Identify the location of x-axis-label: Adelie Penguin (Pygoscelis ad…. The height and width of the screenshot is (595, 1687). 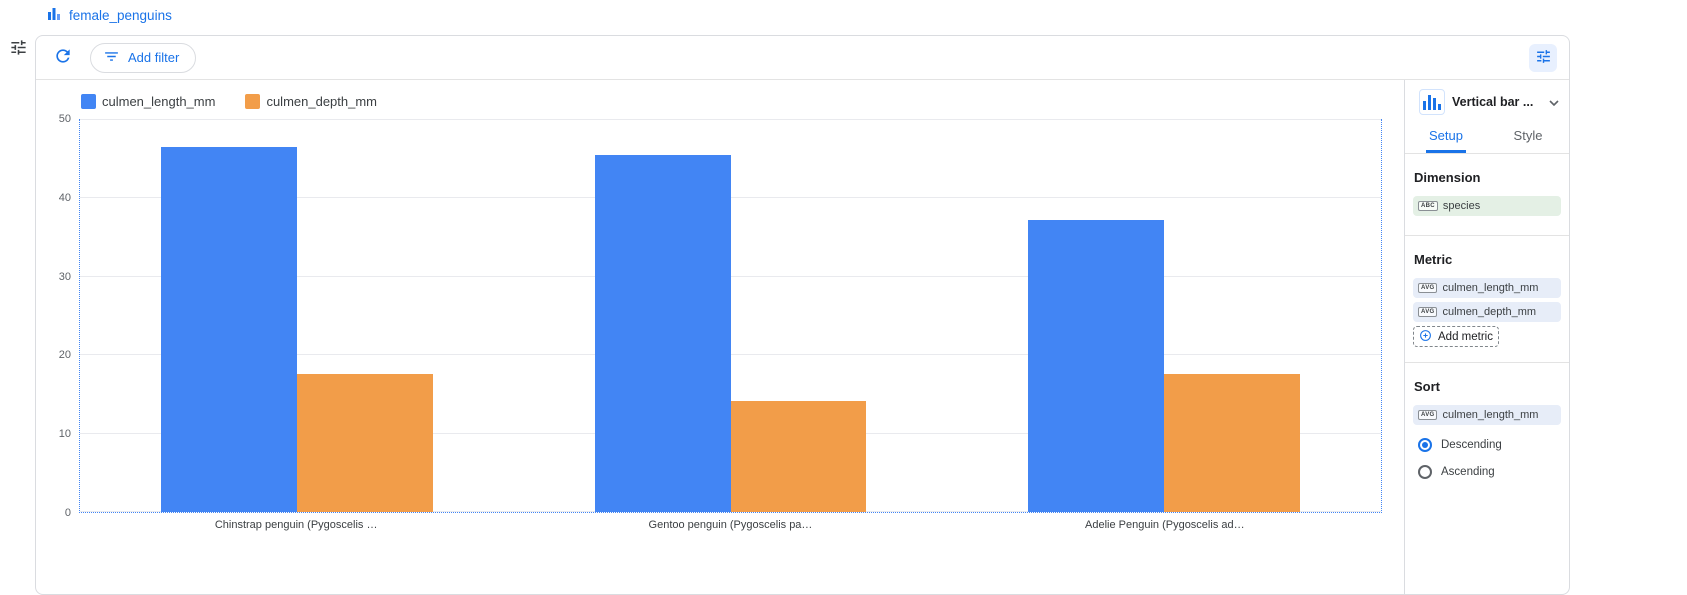
(1165, 525).